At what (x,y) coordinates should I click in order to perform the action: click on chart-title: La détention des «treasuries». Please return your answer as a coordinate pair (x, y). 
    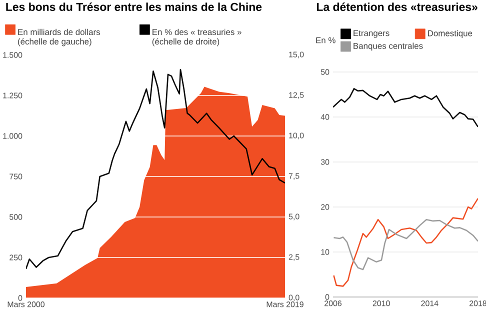
    Looking at the image, I should click on (397, 7).